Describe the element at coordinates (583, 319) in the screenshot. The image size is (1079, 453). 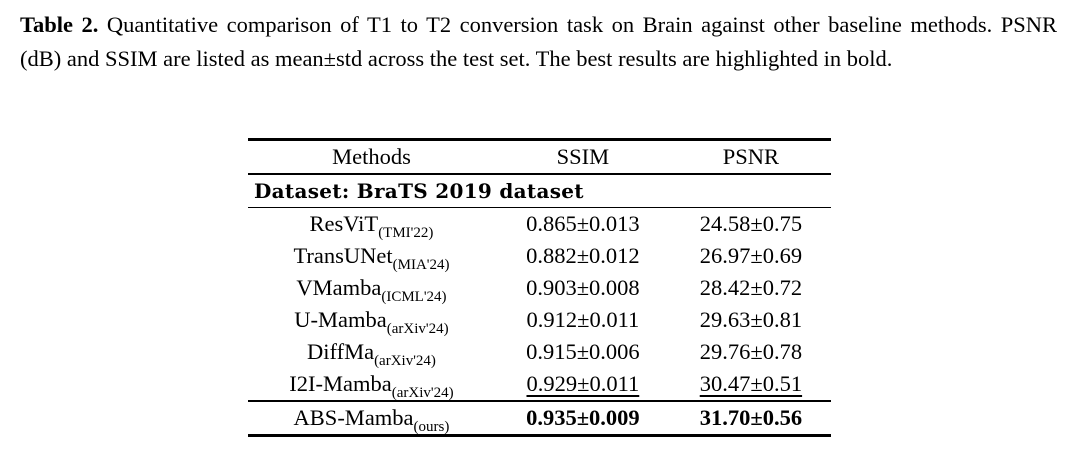
I see `ssim: 0.912±0.011` at that location.